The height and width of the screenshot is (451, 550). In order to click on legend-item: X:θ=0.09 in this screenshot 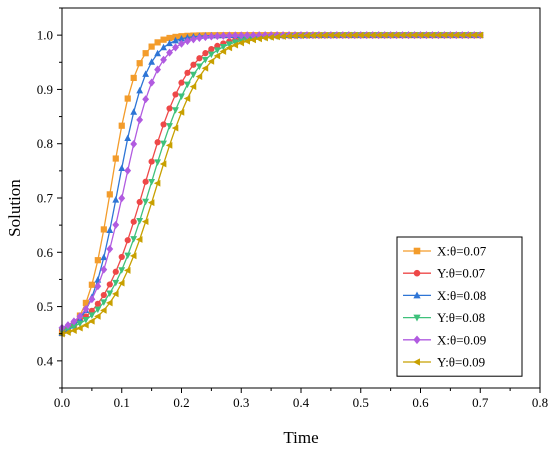, I will do `click(444, 339)`.